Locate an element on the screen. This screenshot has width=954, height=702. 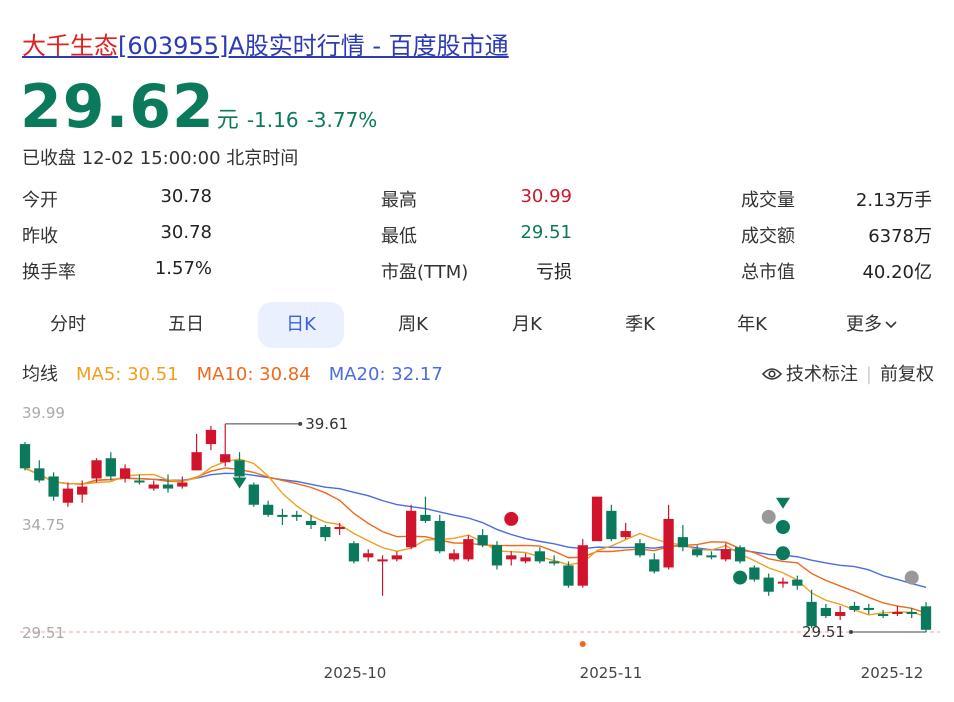
stat-item: 成交量 2.13万手 is located at coordinates (836, 199).